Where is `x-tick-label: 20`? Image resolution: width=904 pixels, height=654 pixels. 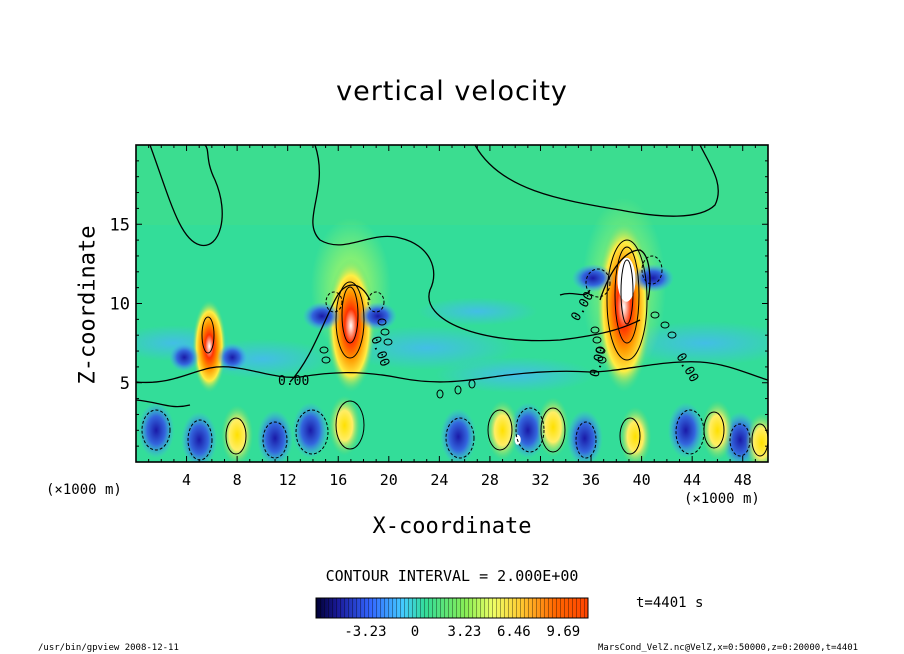 x-tick-label: 20 is located at coordinates (389, 480).